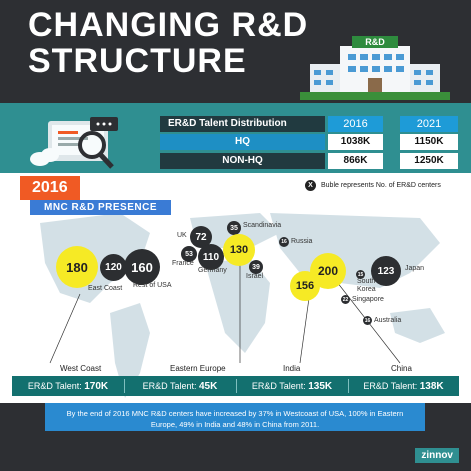 The image size is (471, 471). Describe the element at coordinates (255, 276) in the screenshot. I see `label-israel: Israel` at that location.